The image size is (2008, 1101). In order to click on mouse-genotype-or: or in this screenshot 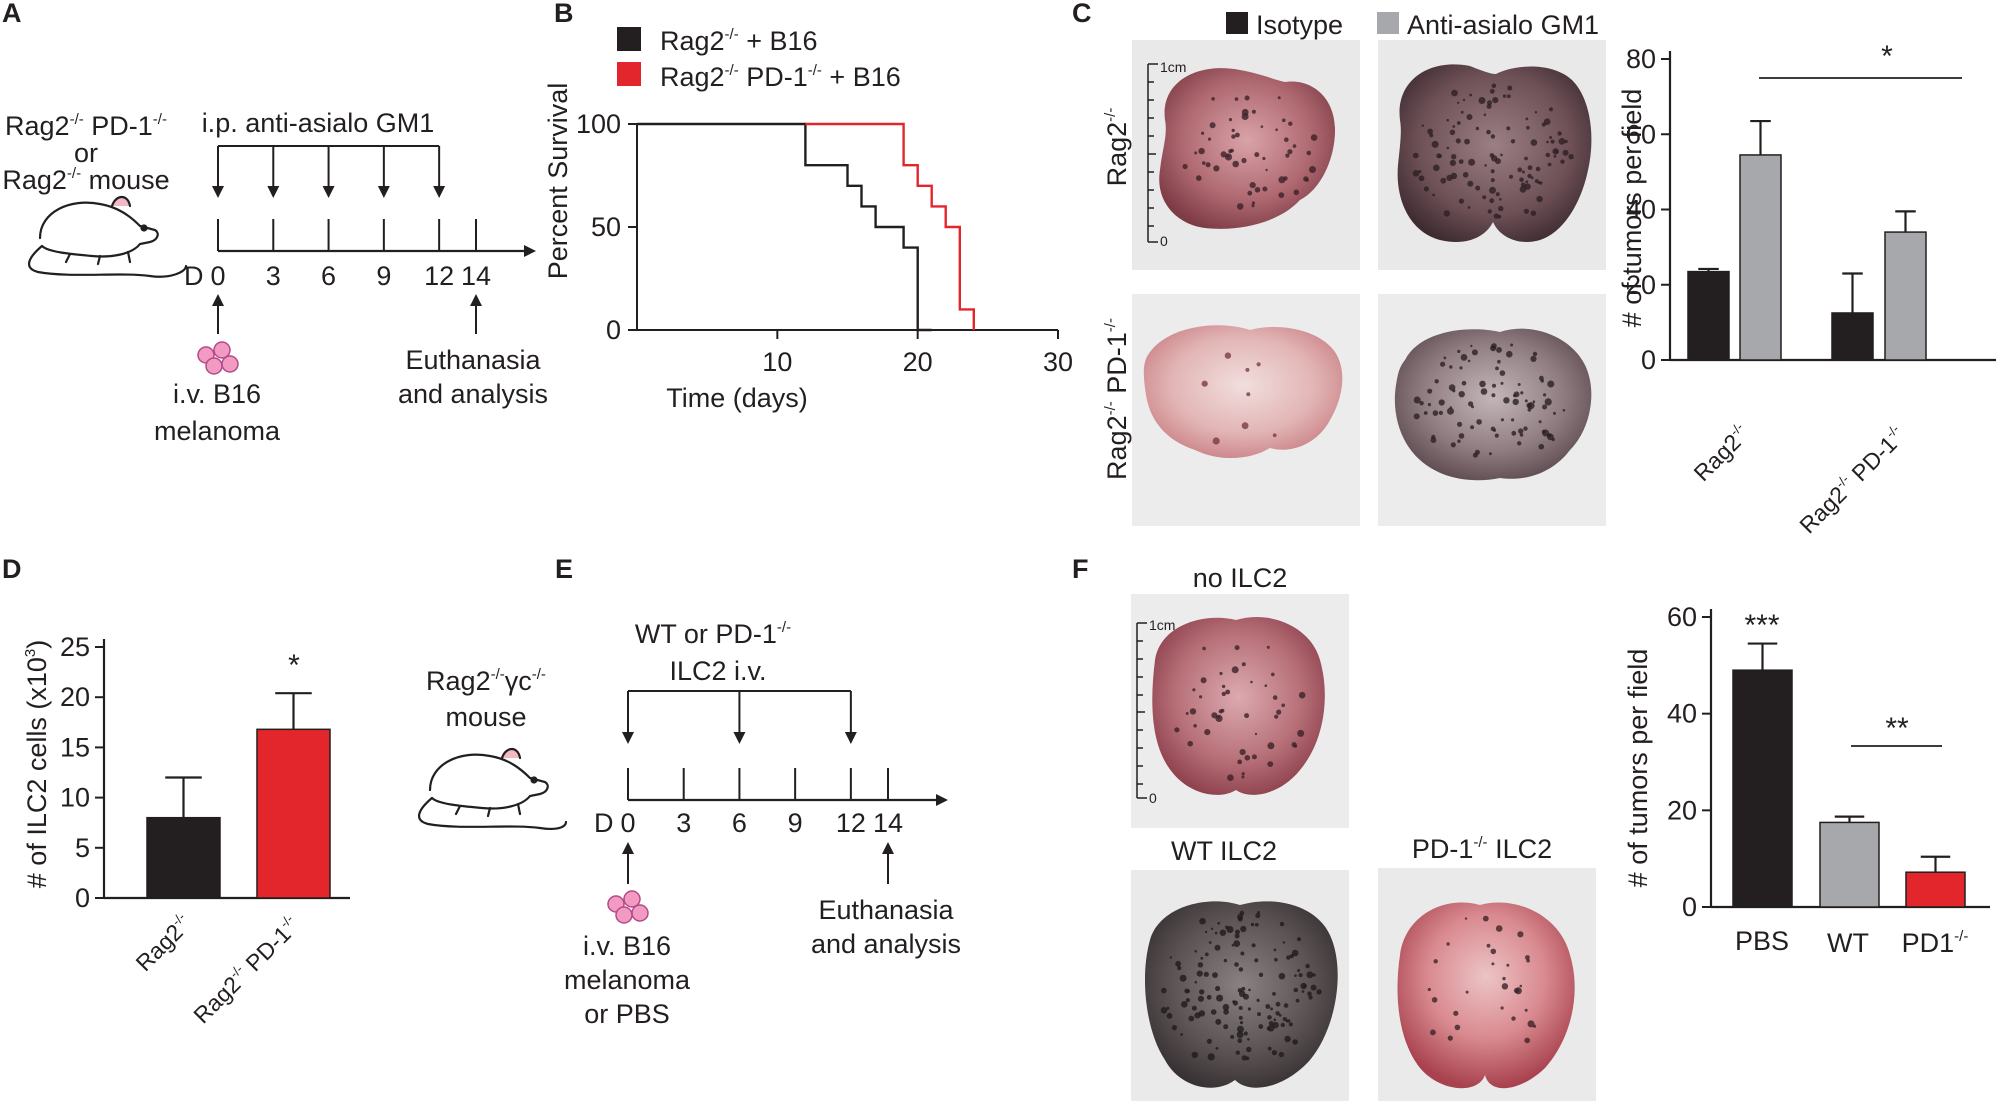, I will do `click(86, 153)`.